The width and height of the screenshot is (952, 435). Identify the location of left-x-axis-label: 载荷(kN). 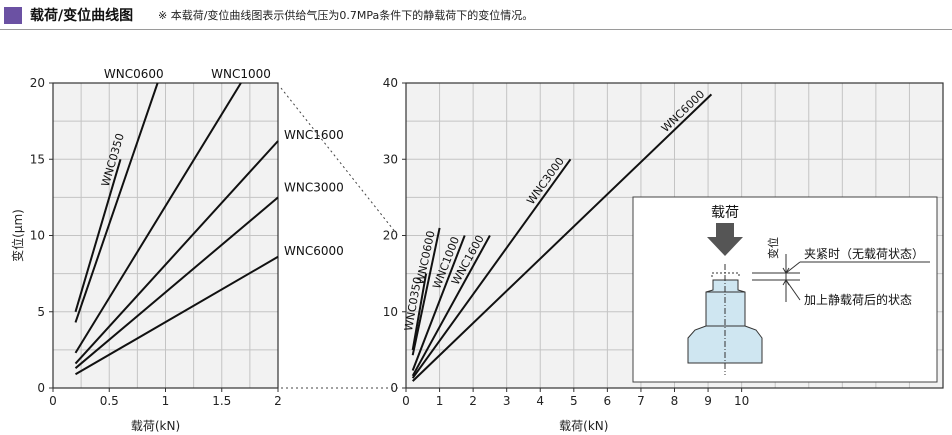
(155, 426).